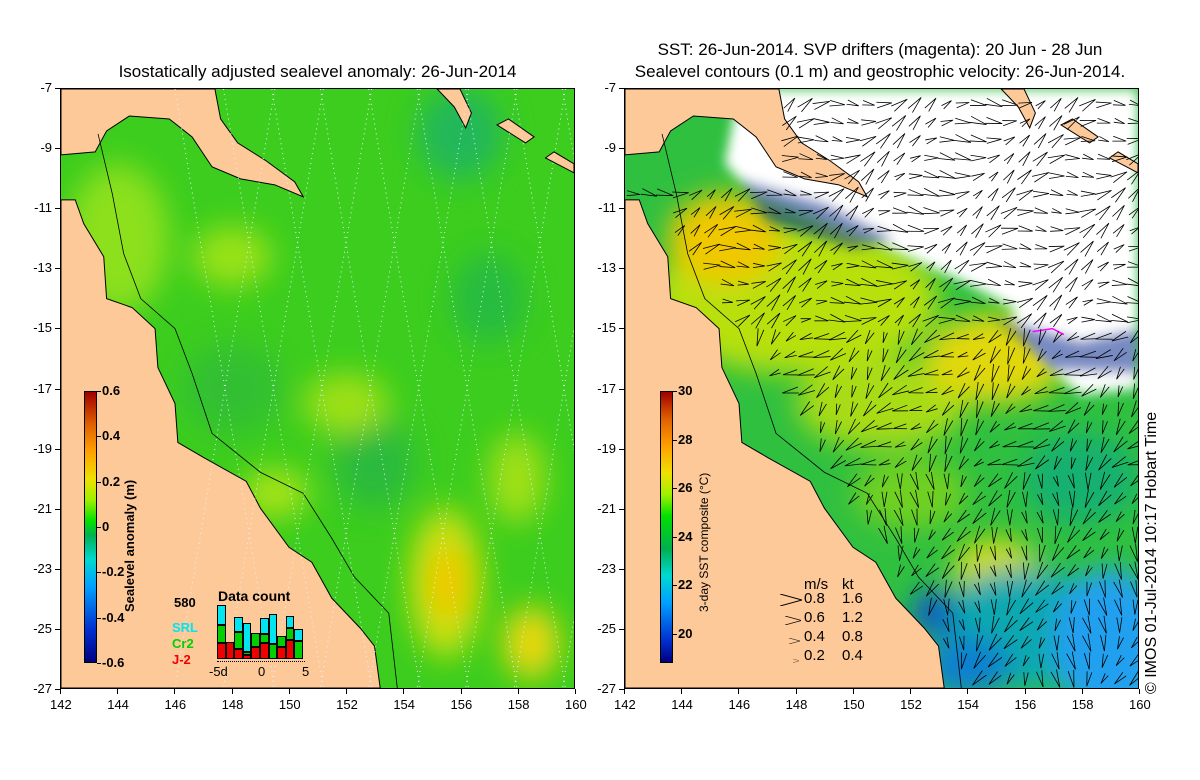  Describe the element at coordinates (606, 568) in the screenshot. I see `lat-tick-label: -23` at that location.